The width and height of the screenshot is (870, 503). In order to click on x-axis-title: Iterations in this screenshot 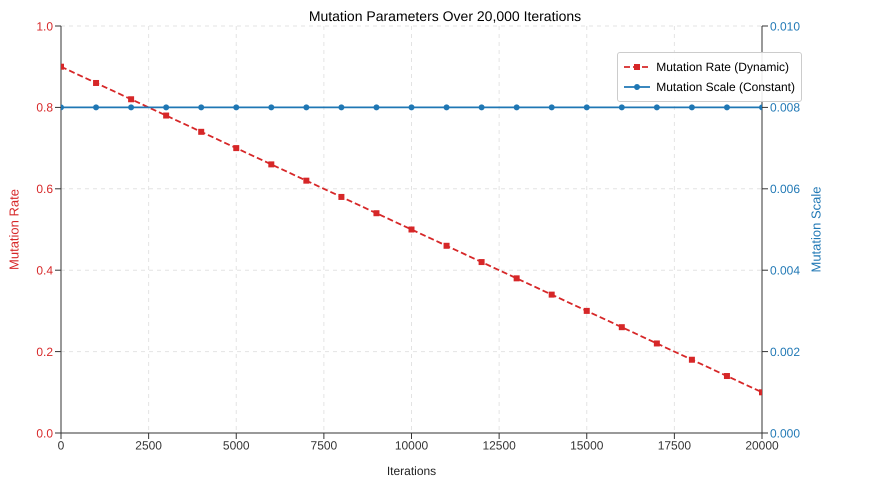, I will do `click(411, 471)`.